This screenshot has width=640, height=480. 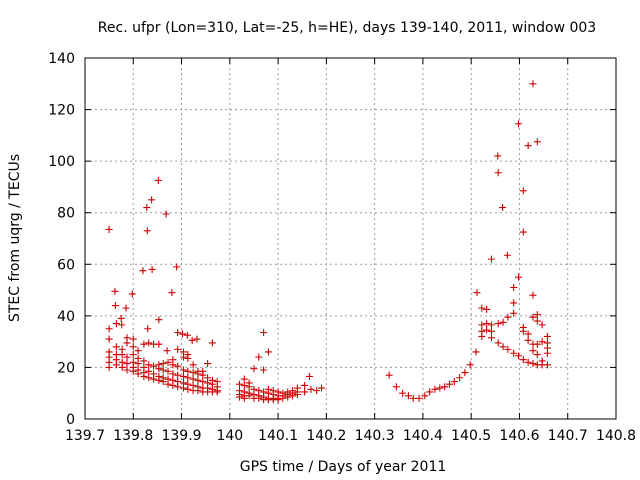 I want to click on y-tick-label: 140, so click(x=61, y=59).